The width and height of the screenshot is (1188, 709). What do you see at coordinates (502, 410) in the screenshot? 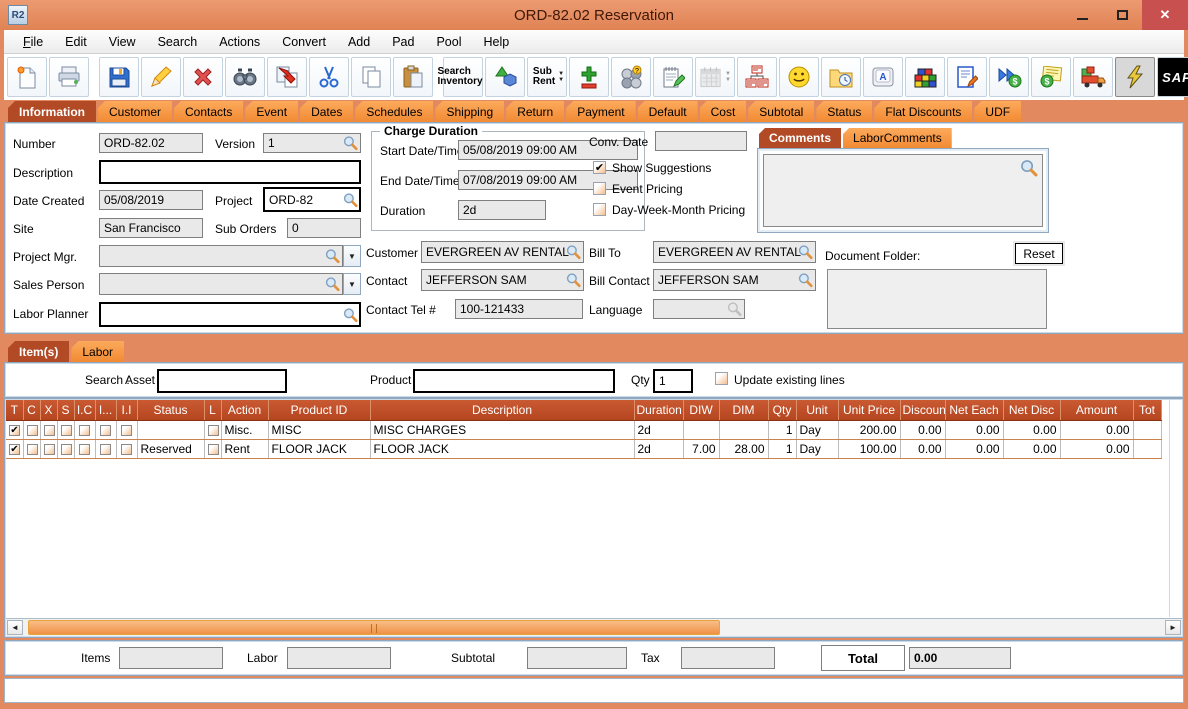
I see `col-description: Description` at bounding box center [502, 410].